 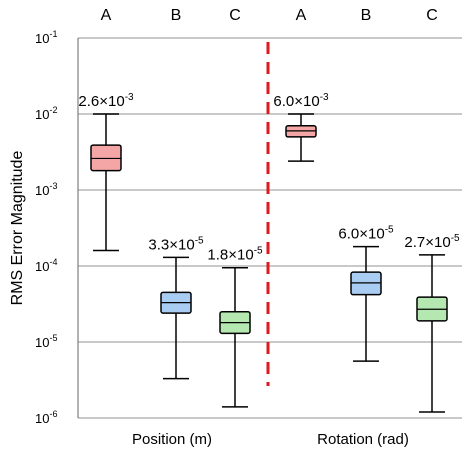 What do you see at coordinates (17, 228) in the screenshot?
I see `y-axis-label: RMS Error Magnitude` at bounding box center [17, 228].